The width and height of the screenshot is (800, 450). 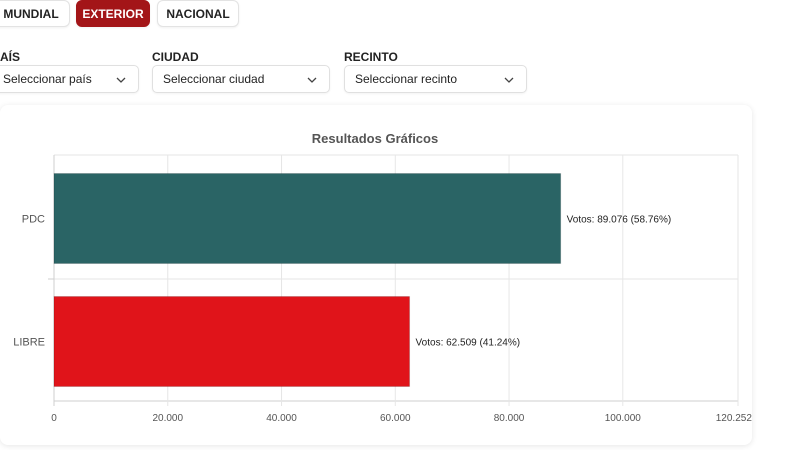 I want to click on x-tick-label: 20.000, so click(x=167, y=418).